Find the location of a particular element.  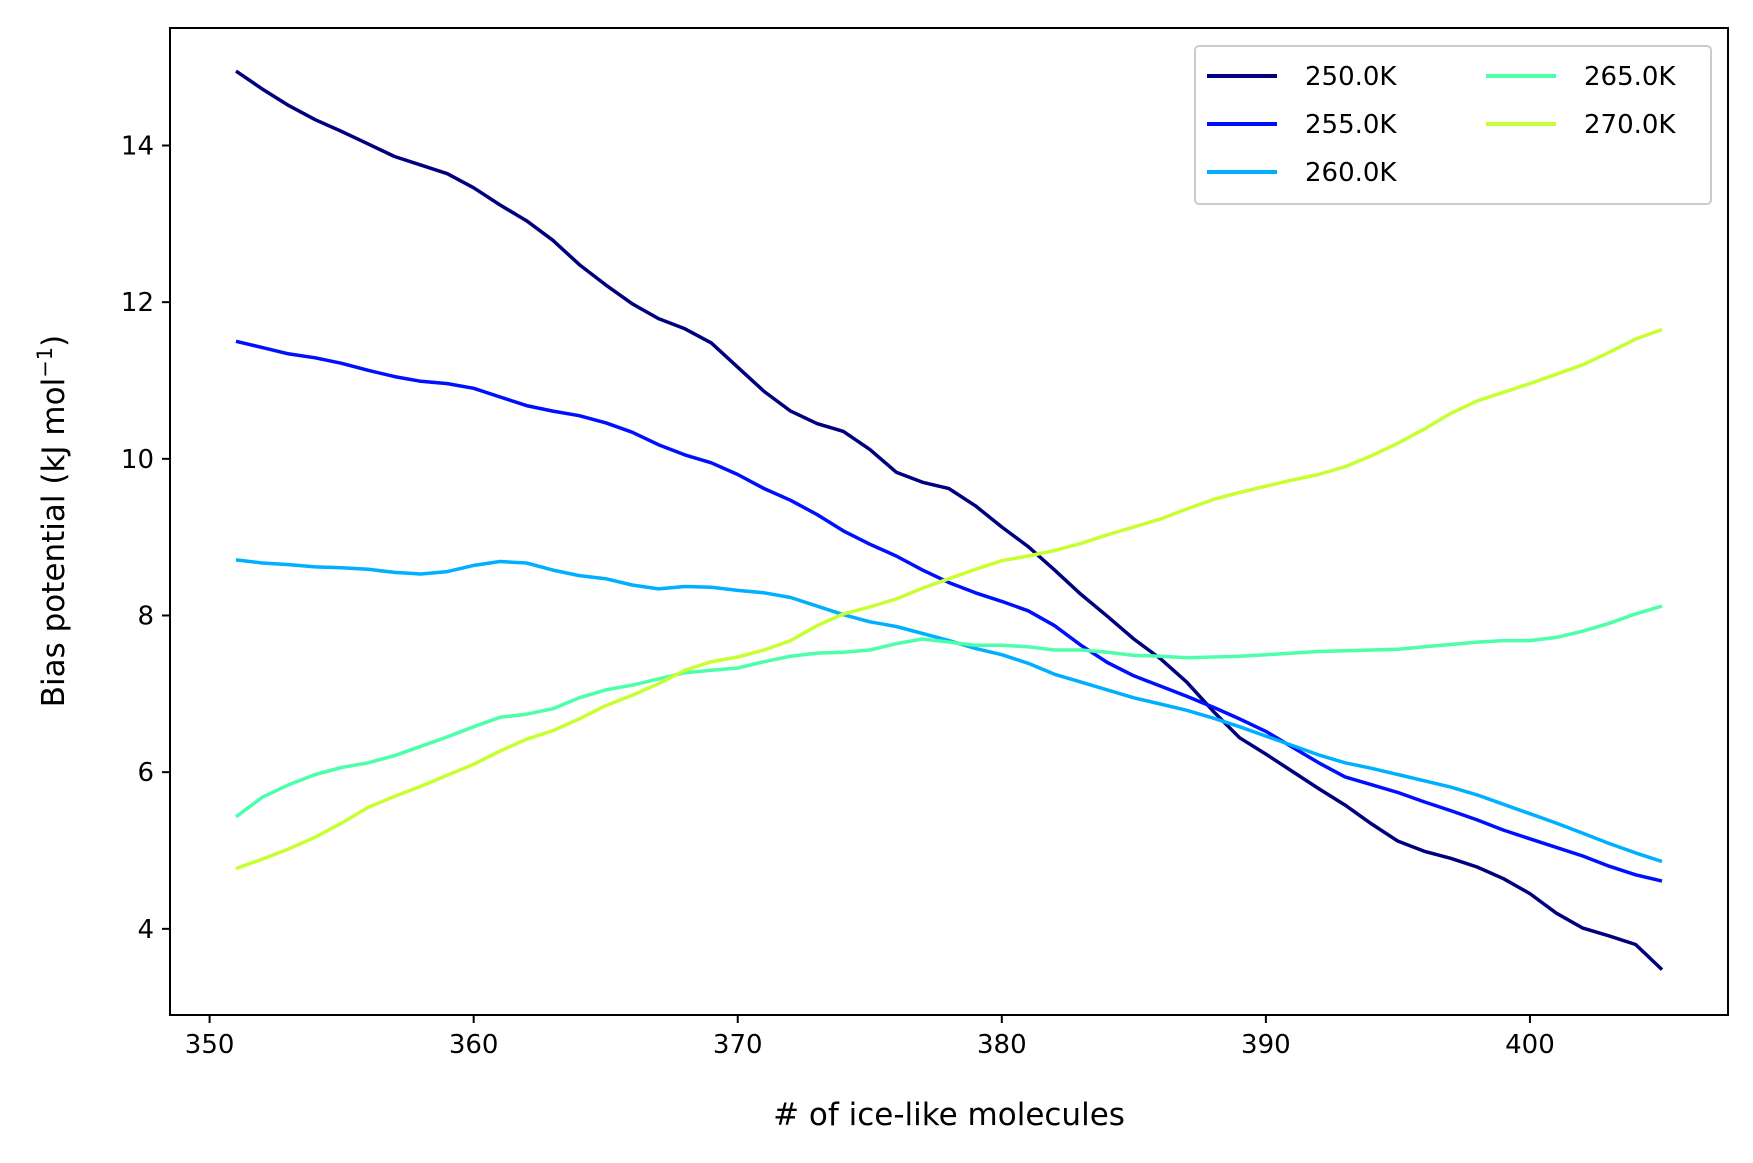

y-axis-title-superscript: −1 is located at coordinates (45, 362).